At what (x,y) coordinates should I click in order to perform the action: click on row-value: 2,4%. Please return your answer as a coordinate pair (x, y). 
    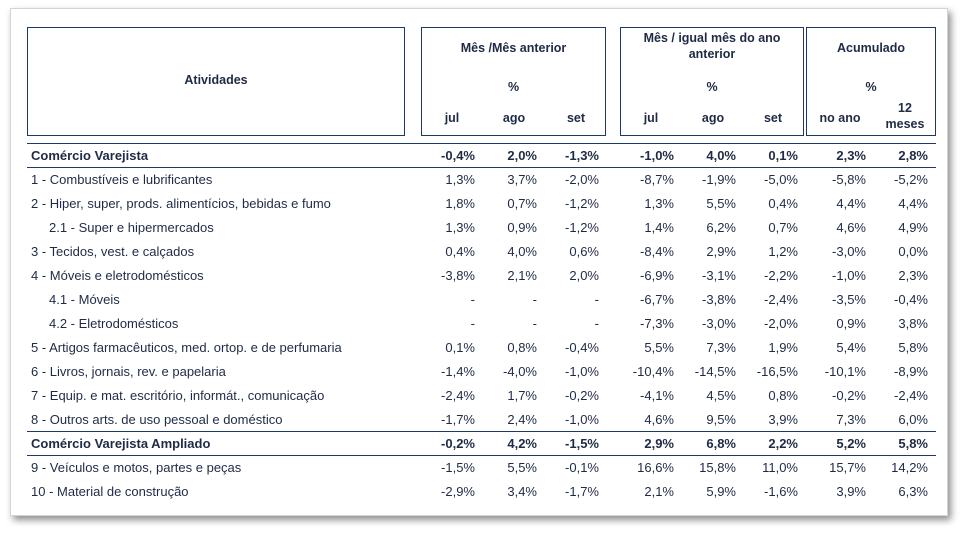
    Looking at the image, I should click on (522, 419).